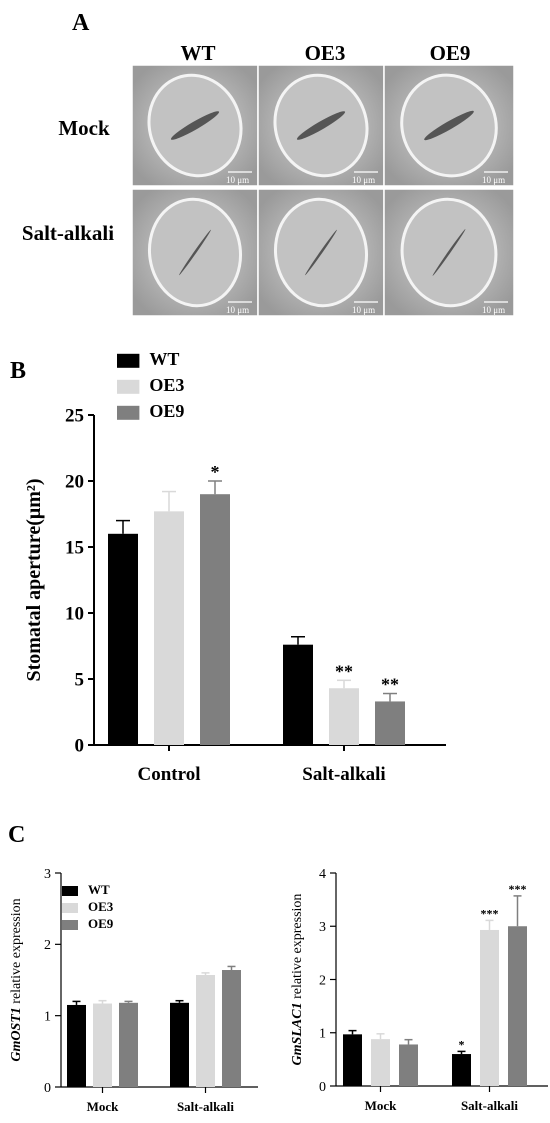  Describe the element at coordinates (74, 416) in the screenshot. I see `y-tick-label: 25` at that location.